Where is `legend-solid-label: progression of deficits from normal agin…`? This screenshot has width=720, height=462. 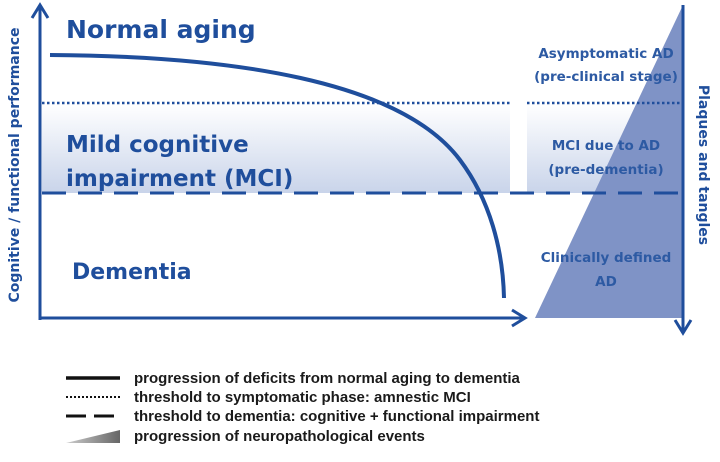
legend-solid-label: progression of deficits from normal agin… is located at coordinates (327, 378).